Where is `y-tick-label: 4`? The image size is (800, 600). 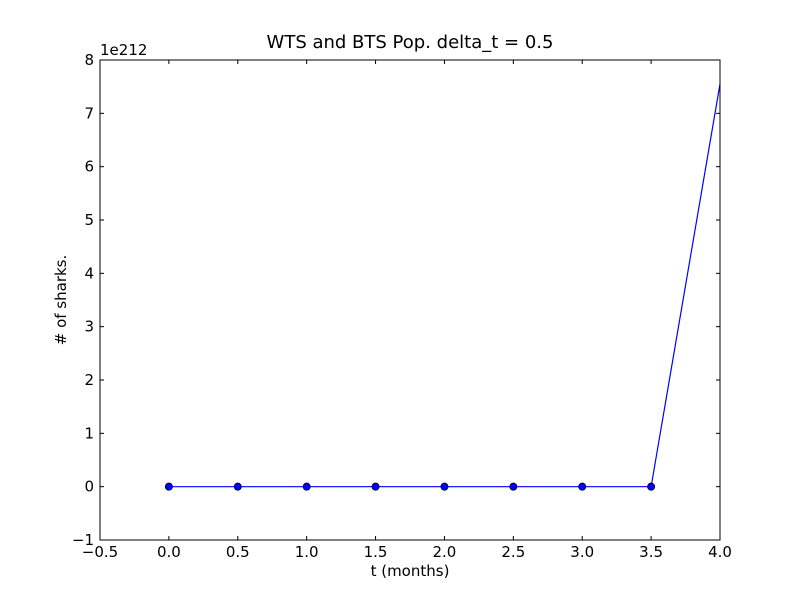 y-tick-label: 4 is located at coordinates (89, 273).